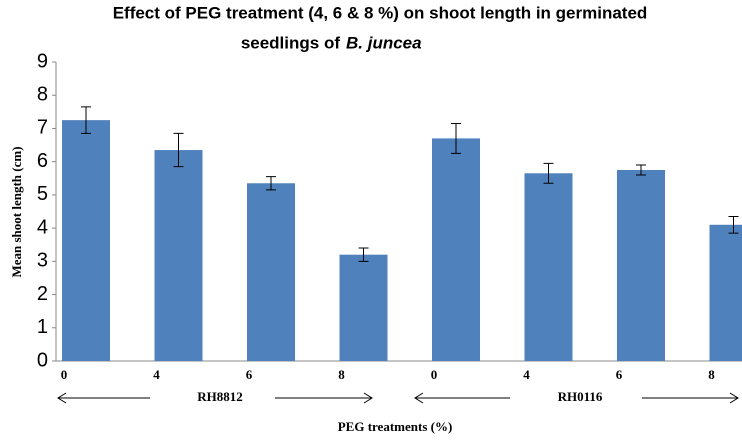 Image resolution: width=742 pixels, height=441 pixels. I want to click on y-tick-label: 7, so click(42, 128).